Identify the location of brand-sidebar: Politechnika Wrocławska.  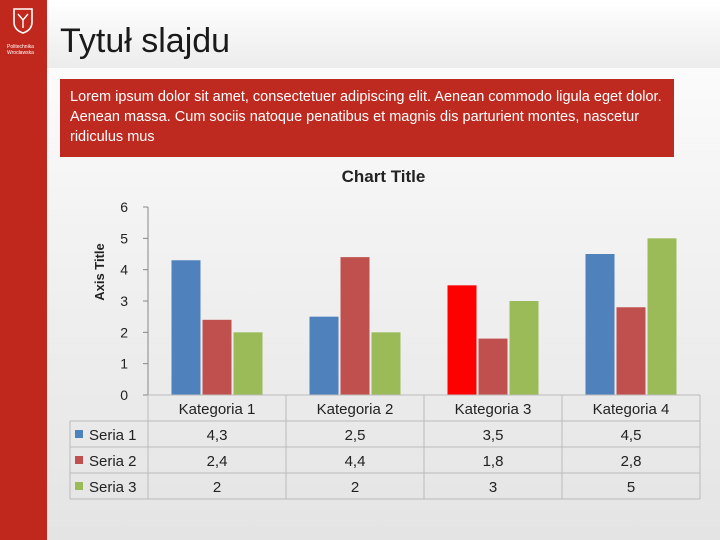
(23, 270).